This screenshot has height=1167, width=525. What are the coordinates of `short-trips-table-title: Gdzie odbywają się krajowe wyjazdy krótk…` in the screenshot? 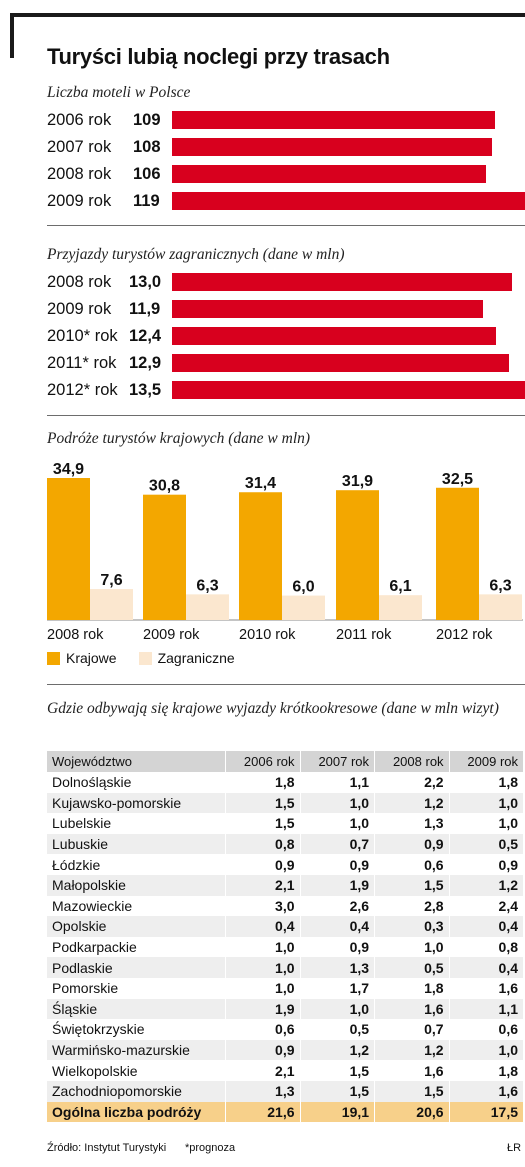 It's located at (273, 708).